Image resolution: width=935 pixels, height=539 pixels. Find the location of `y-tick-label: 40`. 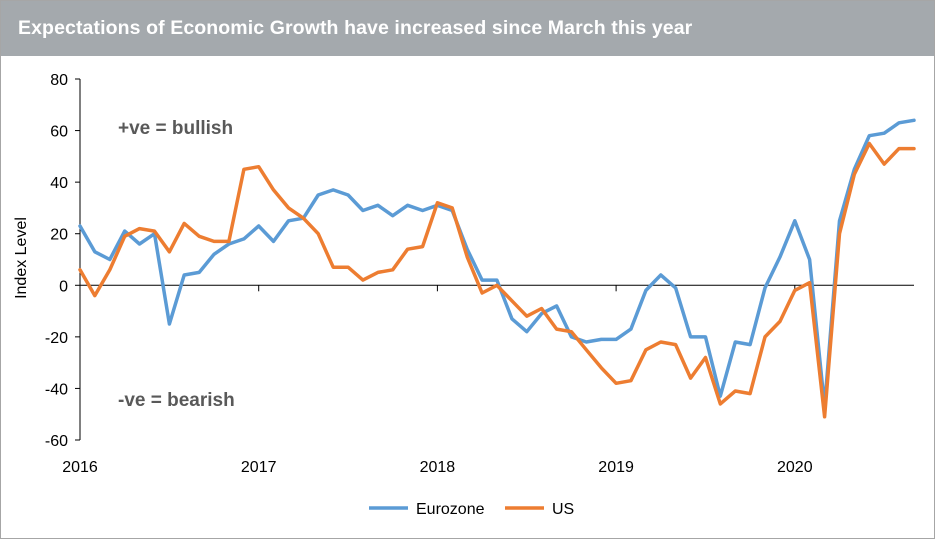

y-tick-label: 40 is located at coordinates (59, 183).